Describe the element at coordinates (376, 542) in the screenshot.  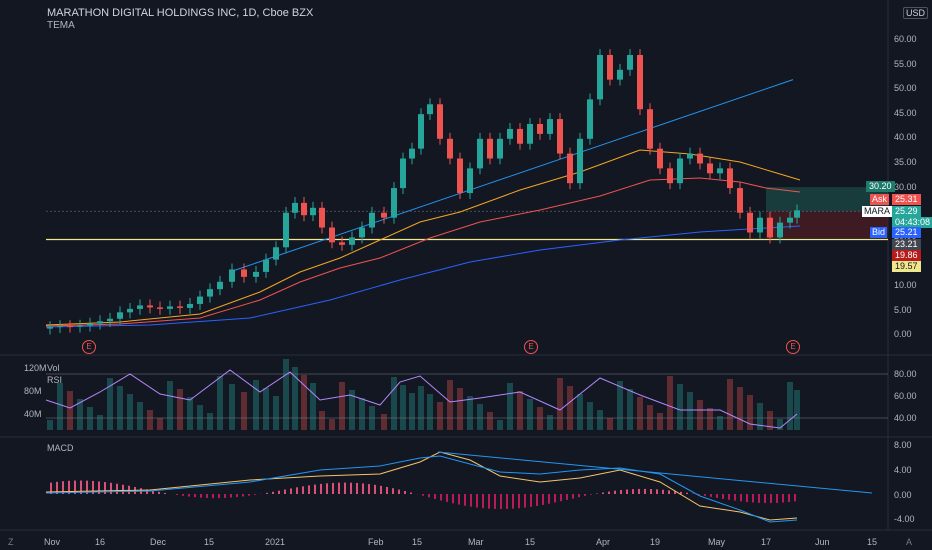
I see `time-tick: Feb` at that location.